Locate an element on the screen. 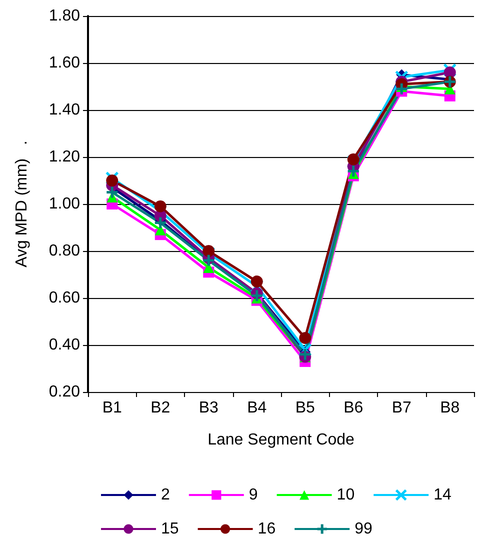 Image resolution: width=489 pixels, height=547 pixels. x-tick-label: B6 is located at coordinates (354, 408).